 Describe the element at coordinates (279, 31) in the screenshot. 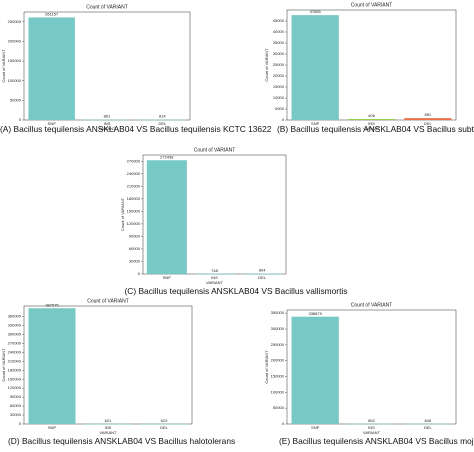

I see `y-tick-label: 40000` at that location.